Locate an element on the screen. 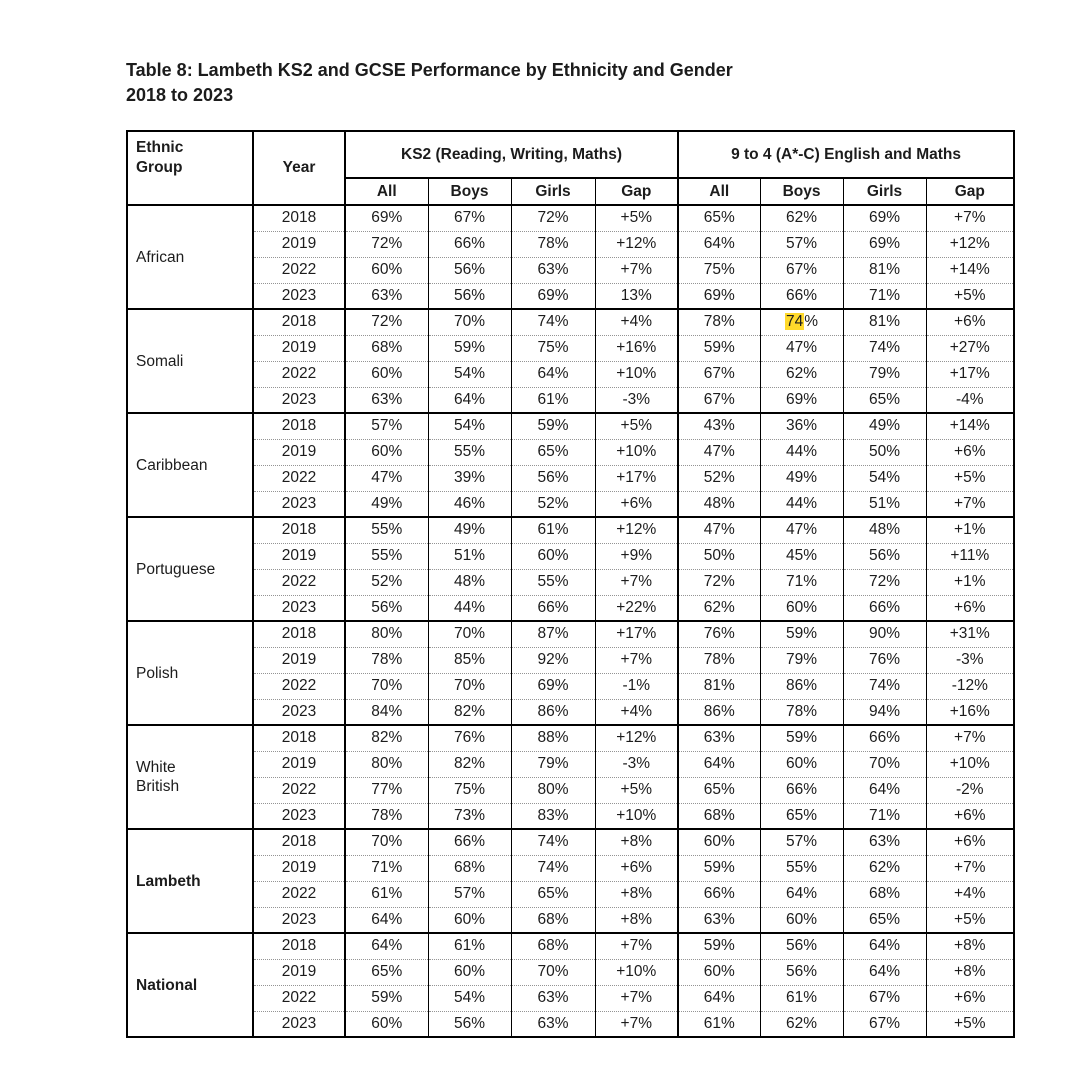 This screenshot has height=1090, width=1077. ks2-boys-cell: 48% is located at coordinates (469, 581).